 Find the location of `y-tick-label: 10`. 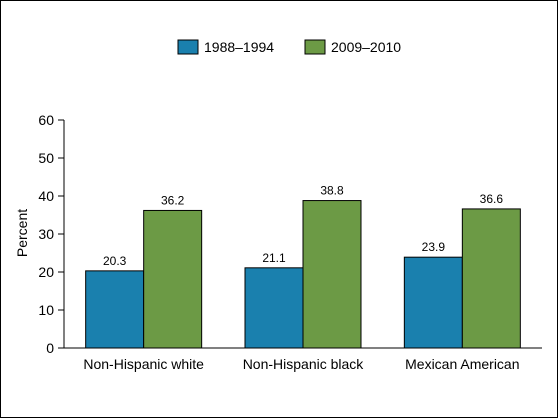

y-tick-label: 10 is located at coordinates (46, 310).